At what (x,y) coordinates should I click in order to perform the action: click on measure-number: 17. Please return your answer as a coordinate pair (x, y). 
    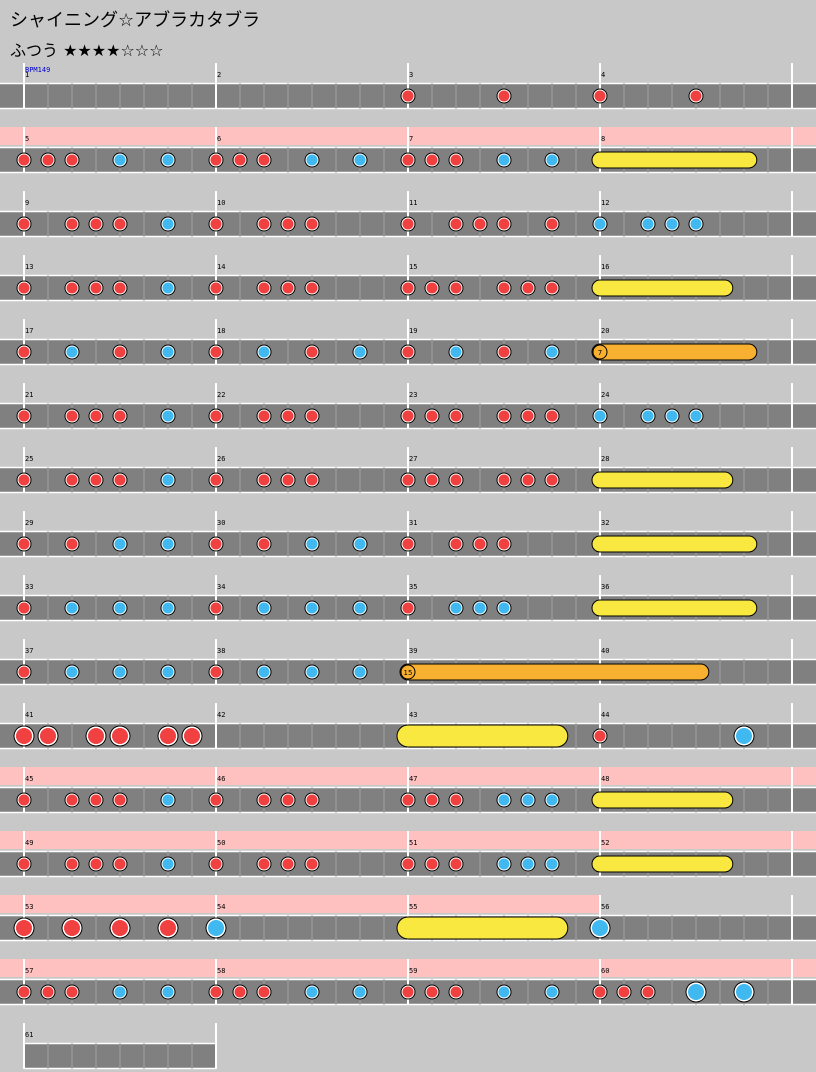
    Looking at the image, I should click on (29, 331).